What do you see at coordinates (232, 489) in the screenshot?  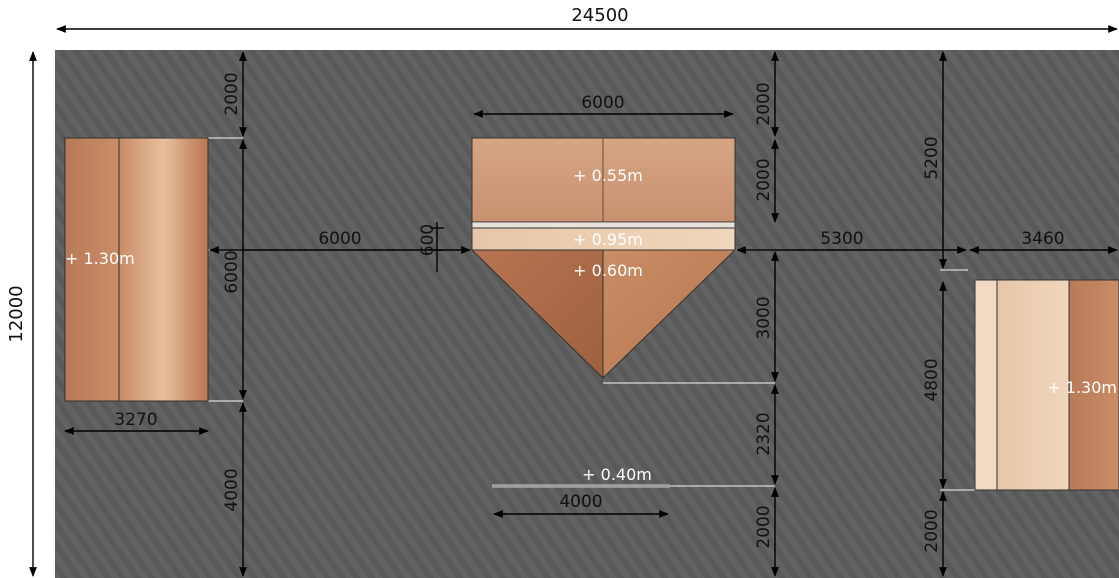 I see `left-bottom-gap-label: 4000` at bounding box center [232, 489].